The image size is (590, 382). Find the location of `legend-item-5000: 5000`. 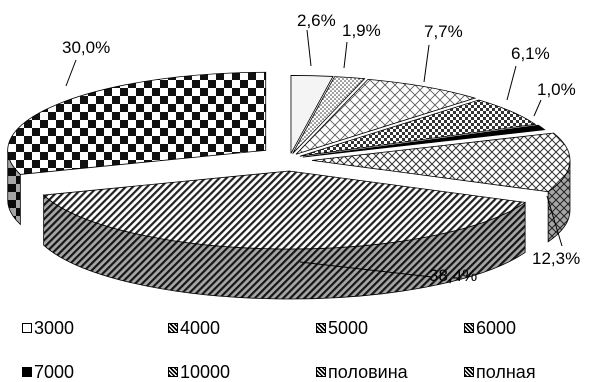

legend-item-5000: 5000 is located at coordinates (342, 328).